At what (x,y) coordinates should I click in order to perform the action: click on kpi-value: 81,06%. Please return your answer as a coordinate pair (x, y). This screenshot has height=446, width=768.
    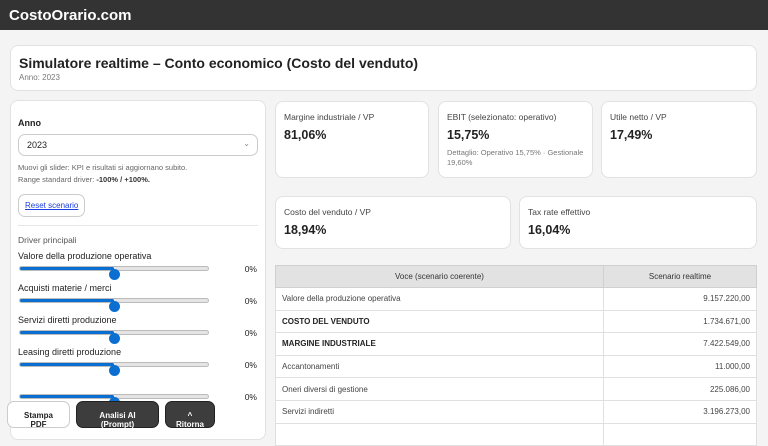
    Looking at the image, I should click on (305, 135).